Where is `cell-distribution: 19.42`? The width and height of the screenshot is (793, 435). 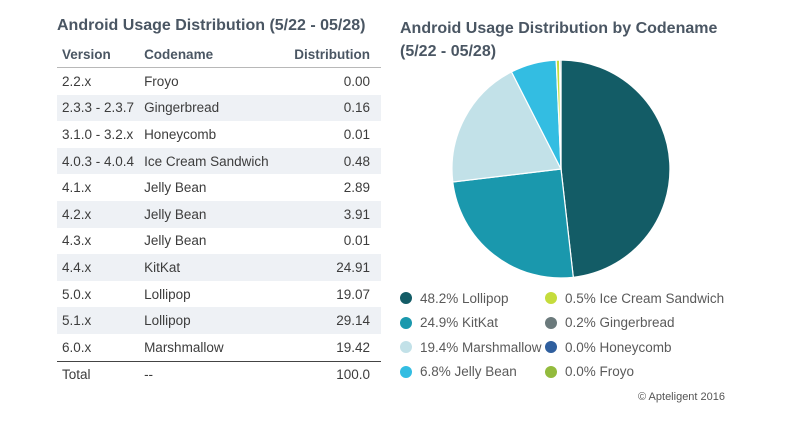 cell-distribution: 19.42 is located at coordinates (353, 347).